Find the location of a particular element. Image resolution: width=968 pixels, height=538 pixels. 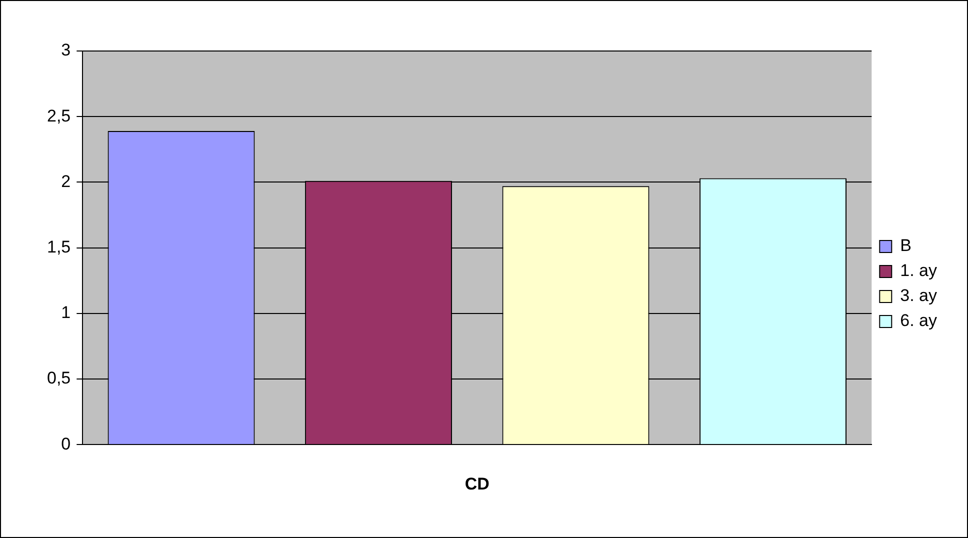

y-tick-label: 2 is located at coordinates (66, 181).